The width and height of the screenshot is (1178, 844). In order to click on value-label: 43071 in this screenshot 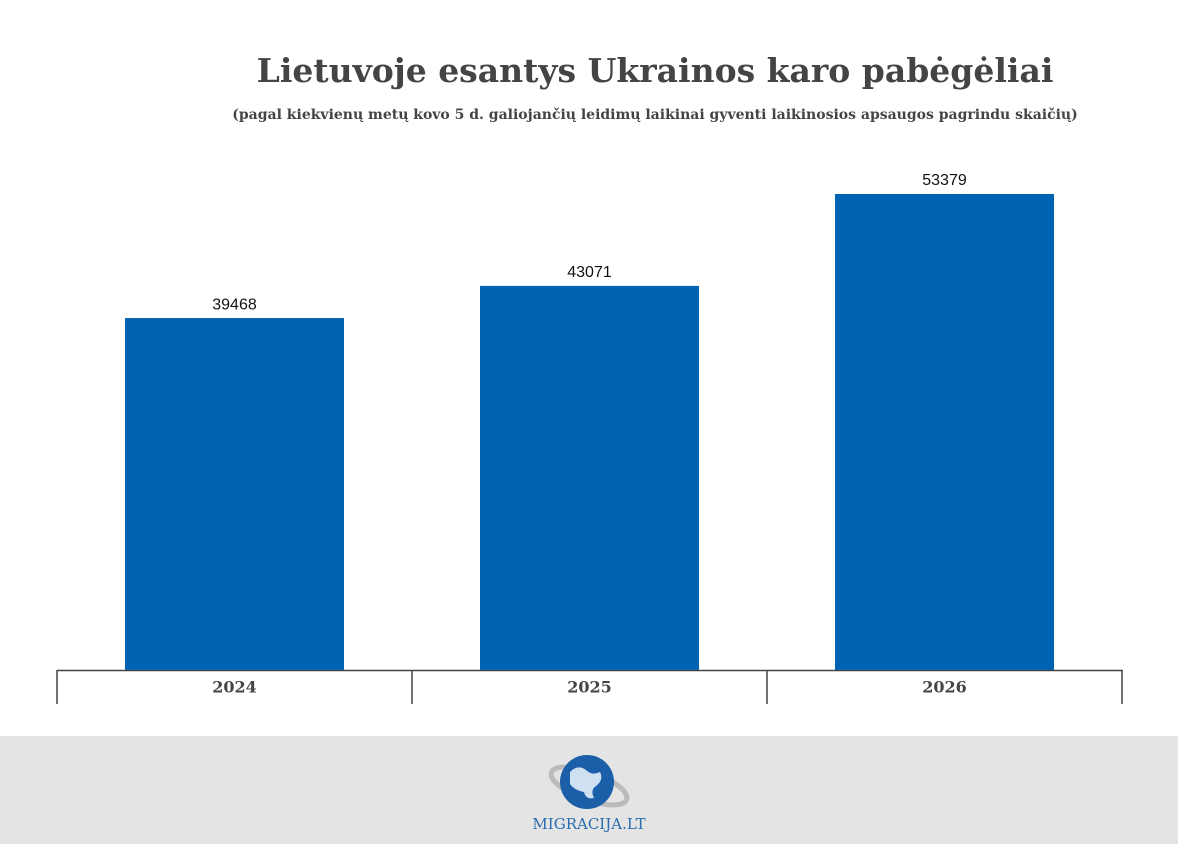, I will do `click(589, 272)`.